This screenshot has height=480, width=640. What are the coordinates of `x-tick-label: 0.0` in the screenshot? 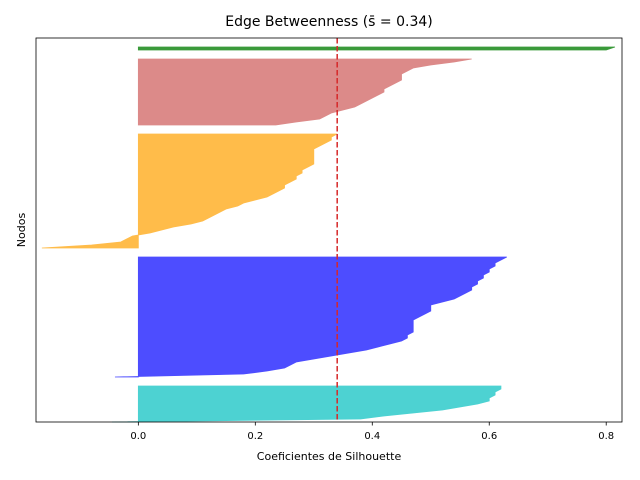 It's located at (138, 436).